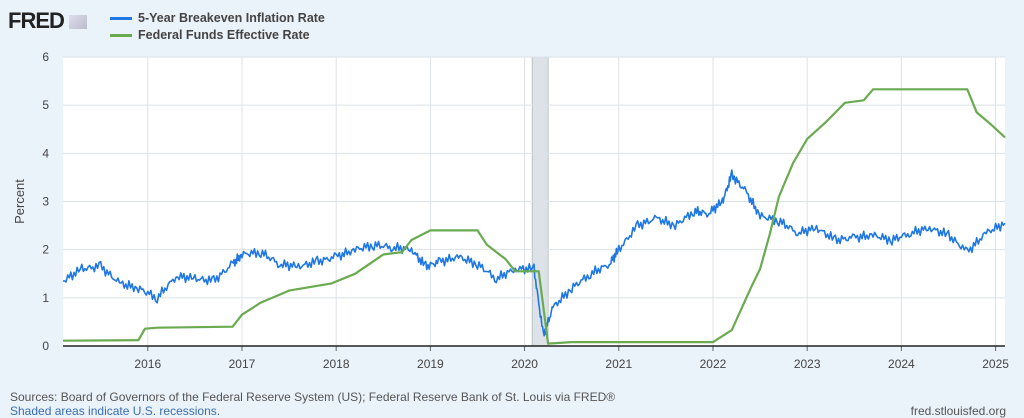 The width and height of the screenshot is (1024, 418). What do you see at coordinates (45, 153) in the screenshot?
I see `y-tick-label: 4` at bounding box center [45, 153].